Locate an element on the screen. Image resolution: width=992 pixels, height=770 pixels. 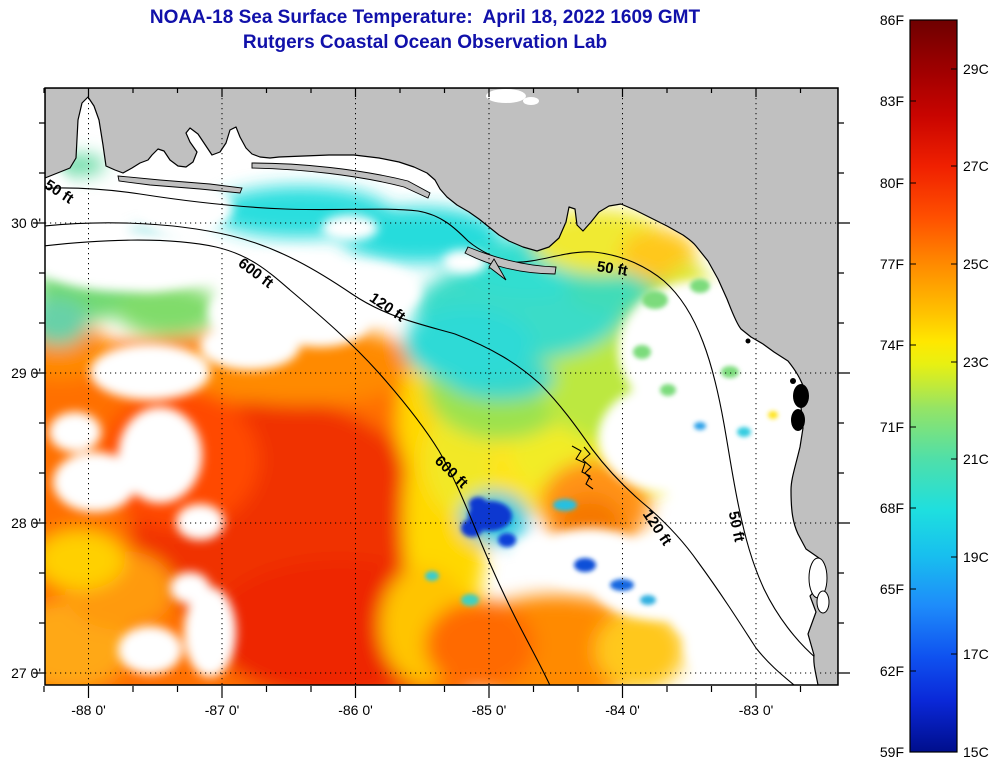
colorbar-f-59: 59F is located at coordinates (891, 752).